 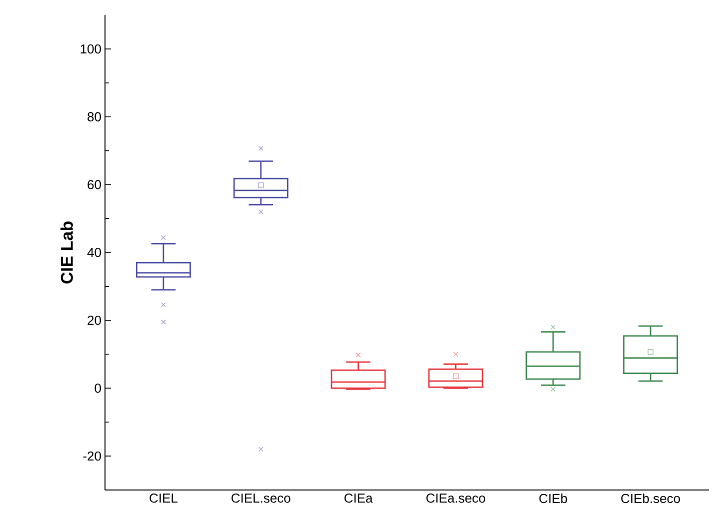 What do you see at coordinates (94, 320) in the screenshot?
I see `y-tick-label: 20` at bounding box center [94, 320].